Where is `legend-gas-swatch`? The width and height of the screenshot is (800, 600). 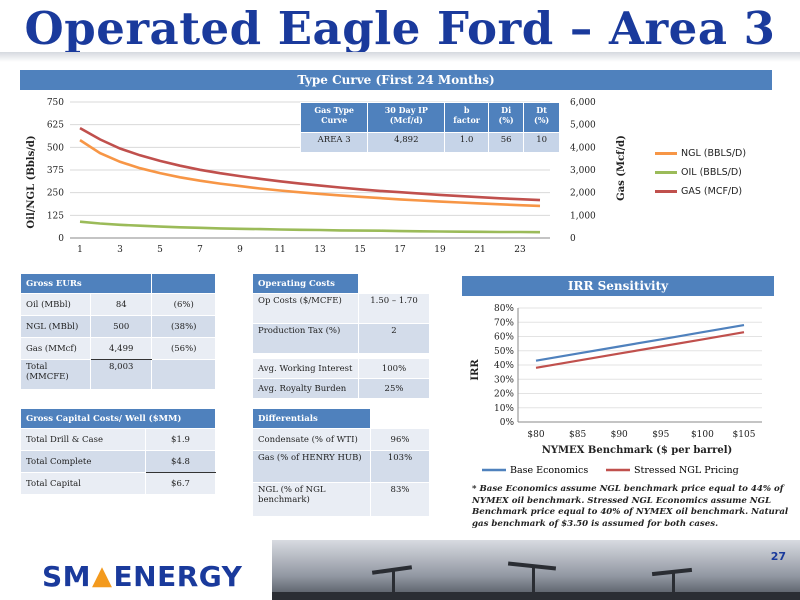
legend-gas-swatch is located at coordinates (666, 191).